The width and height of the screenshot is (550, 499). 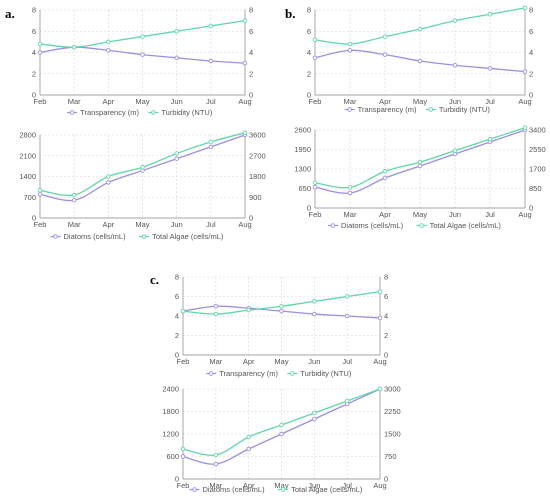 What do you see at coordinates (309, 73) in the screenshot?
I see `y-tick-label: 2` at bounding box center [309, 73].